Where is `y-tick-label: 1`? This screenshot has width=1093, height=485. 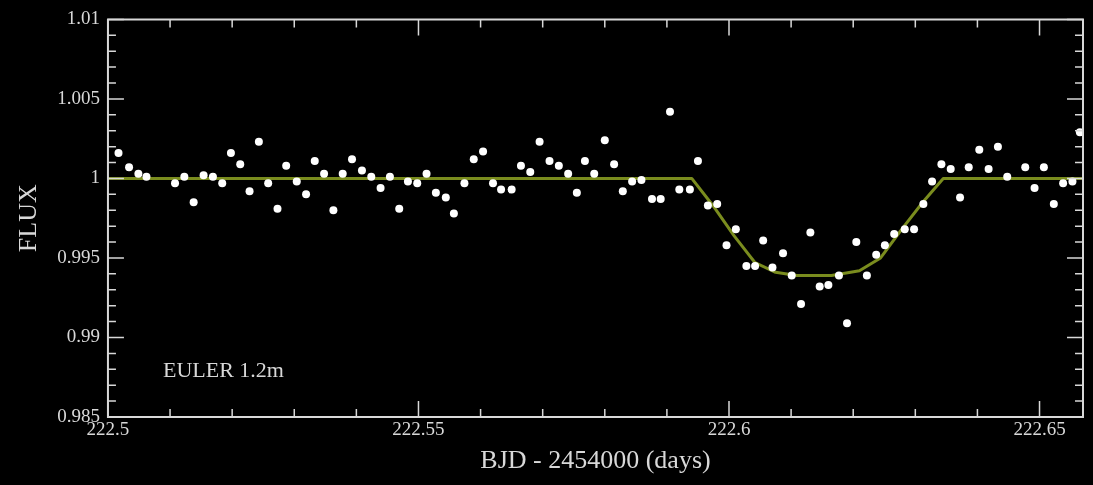 y-tick-label: 1 is located at coordinates (95, 177).